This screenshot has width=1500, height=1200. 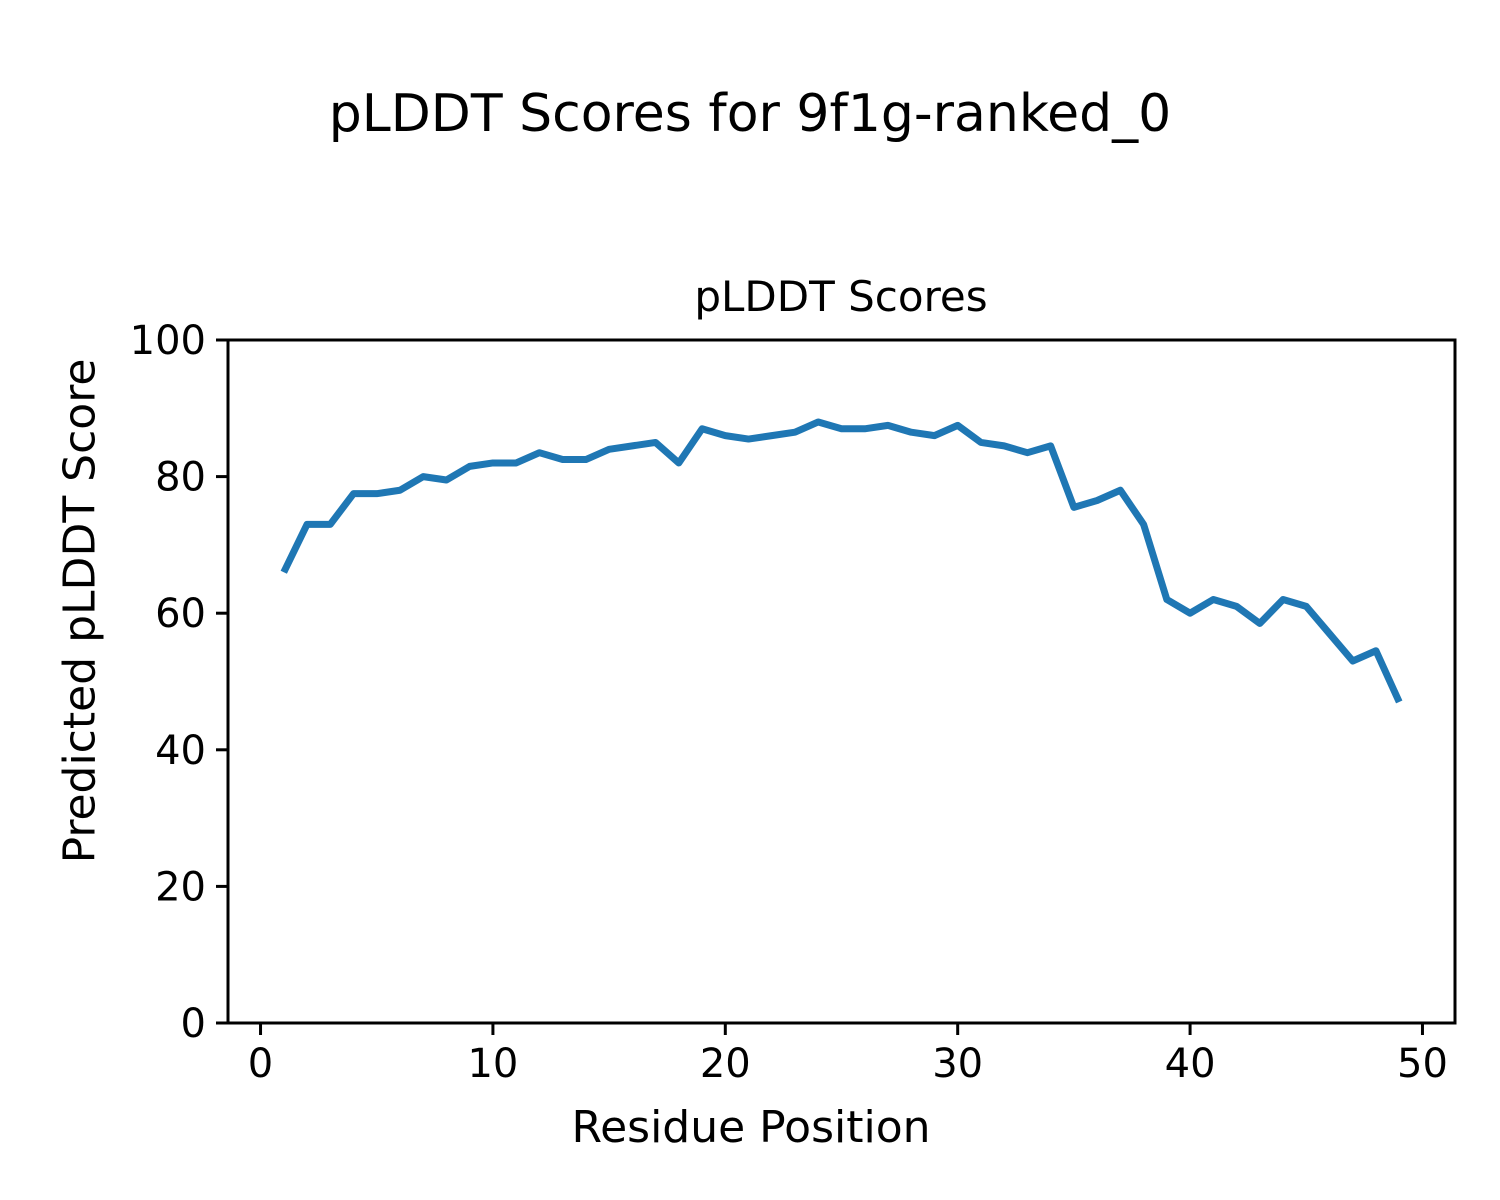 What do you see at coordinates (1190, 1064) in the screenshot?
I see `x-tick-label: 40` at bounding box center [1190, 1064].